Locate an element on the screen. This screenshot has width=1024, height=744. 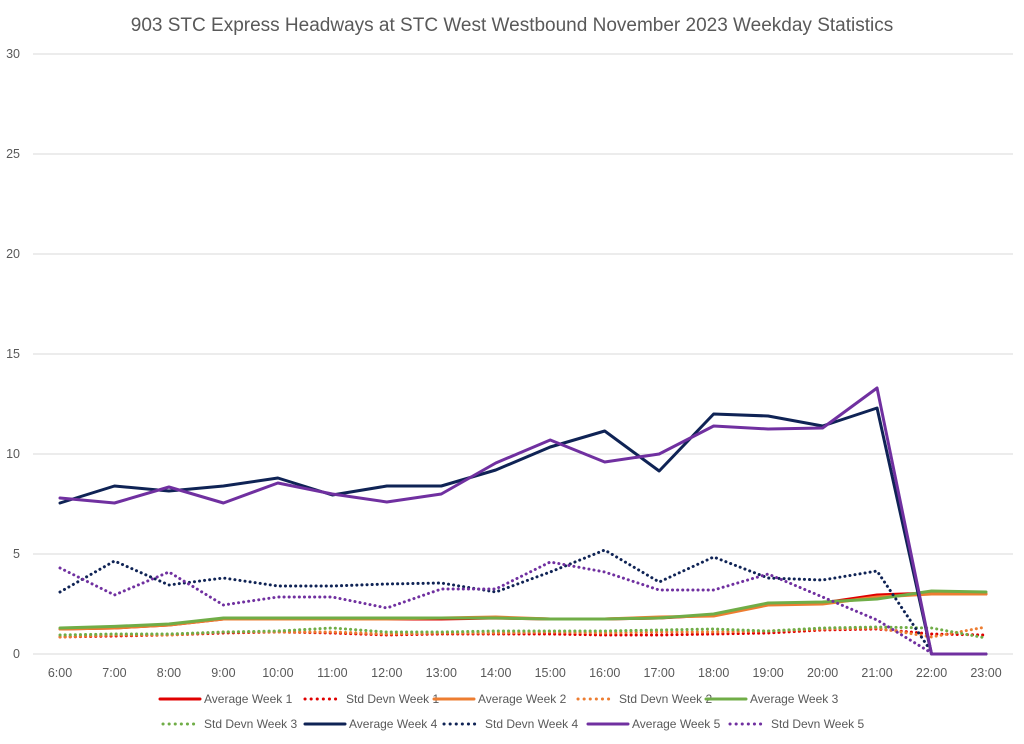
legend-item: Std Devn Week 3 is located at coordinates (229, 724).